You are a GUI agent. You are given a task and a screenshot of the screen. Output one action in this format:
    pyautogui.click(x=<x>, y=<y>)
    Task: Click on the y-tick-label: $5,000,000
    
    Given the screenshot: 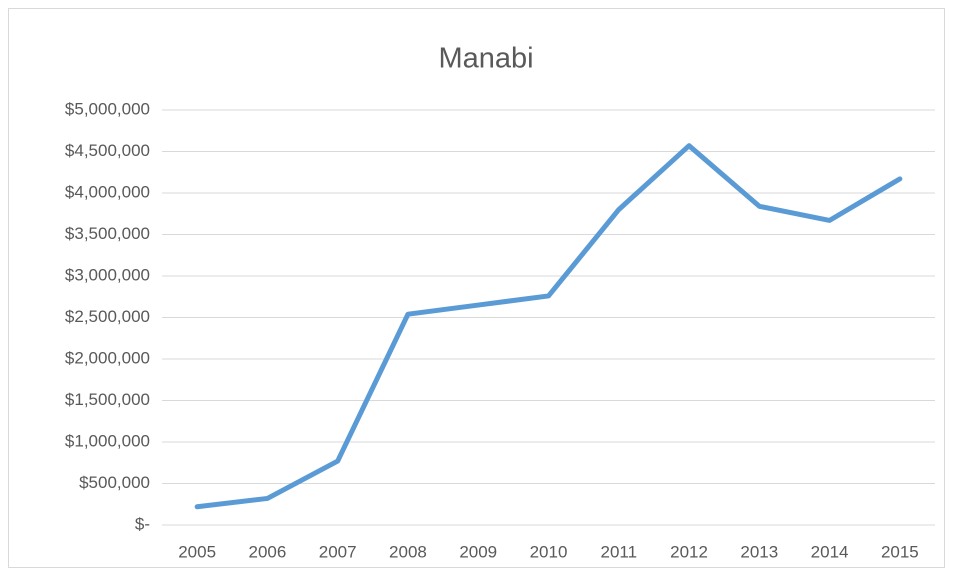 What is the action you would take?
    pyautogui.click(x=107, y=108)
    